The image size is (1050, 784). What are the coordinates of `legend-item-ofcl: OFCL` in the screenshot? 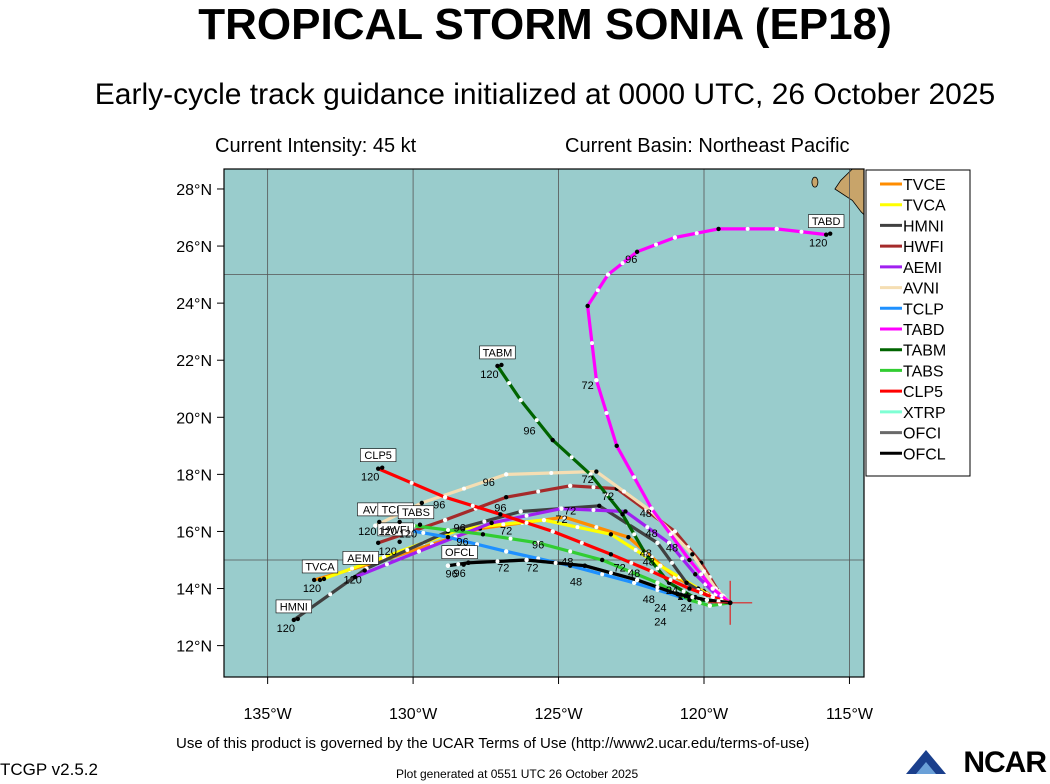 It's located at (913, 454).